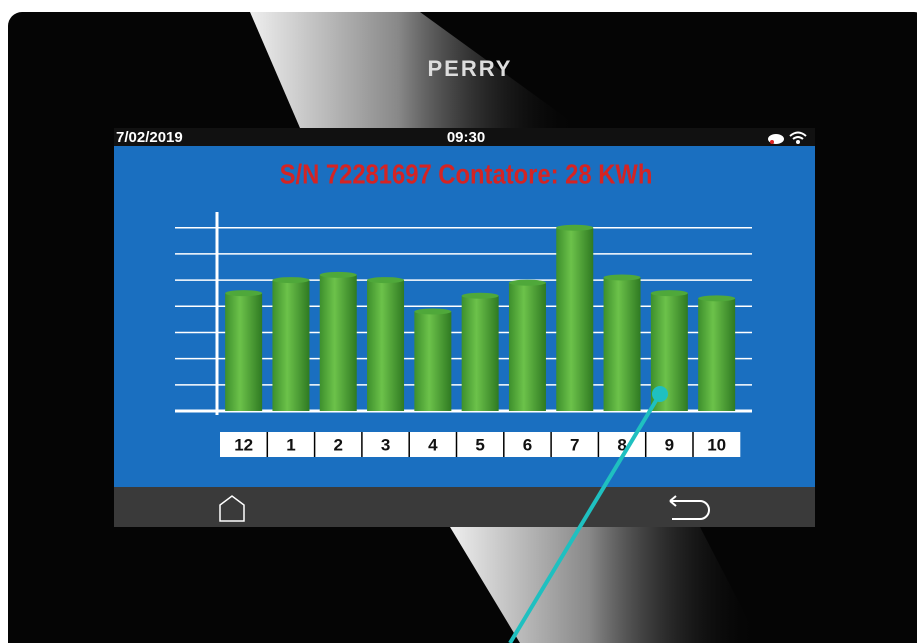  I want to click on x-tick-label: 3, so click(385, 444).